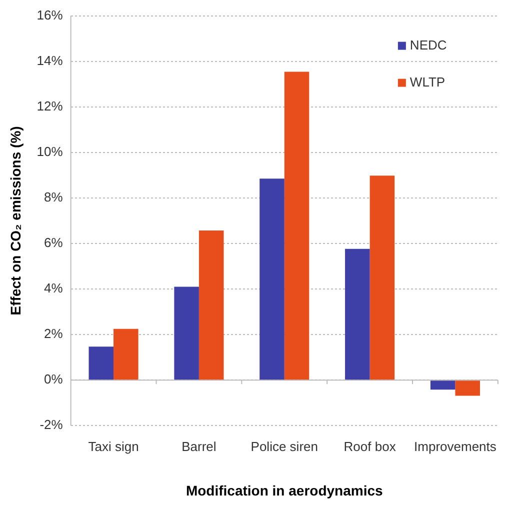  What do you see at coordinates (54, 197) in the screenshot?
I see `y-tick-label: 8%` at bounding box center [54, 197].